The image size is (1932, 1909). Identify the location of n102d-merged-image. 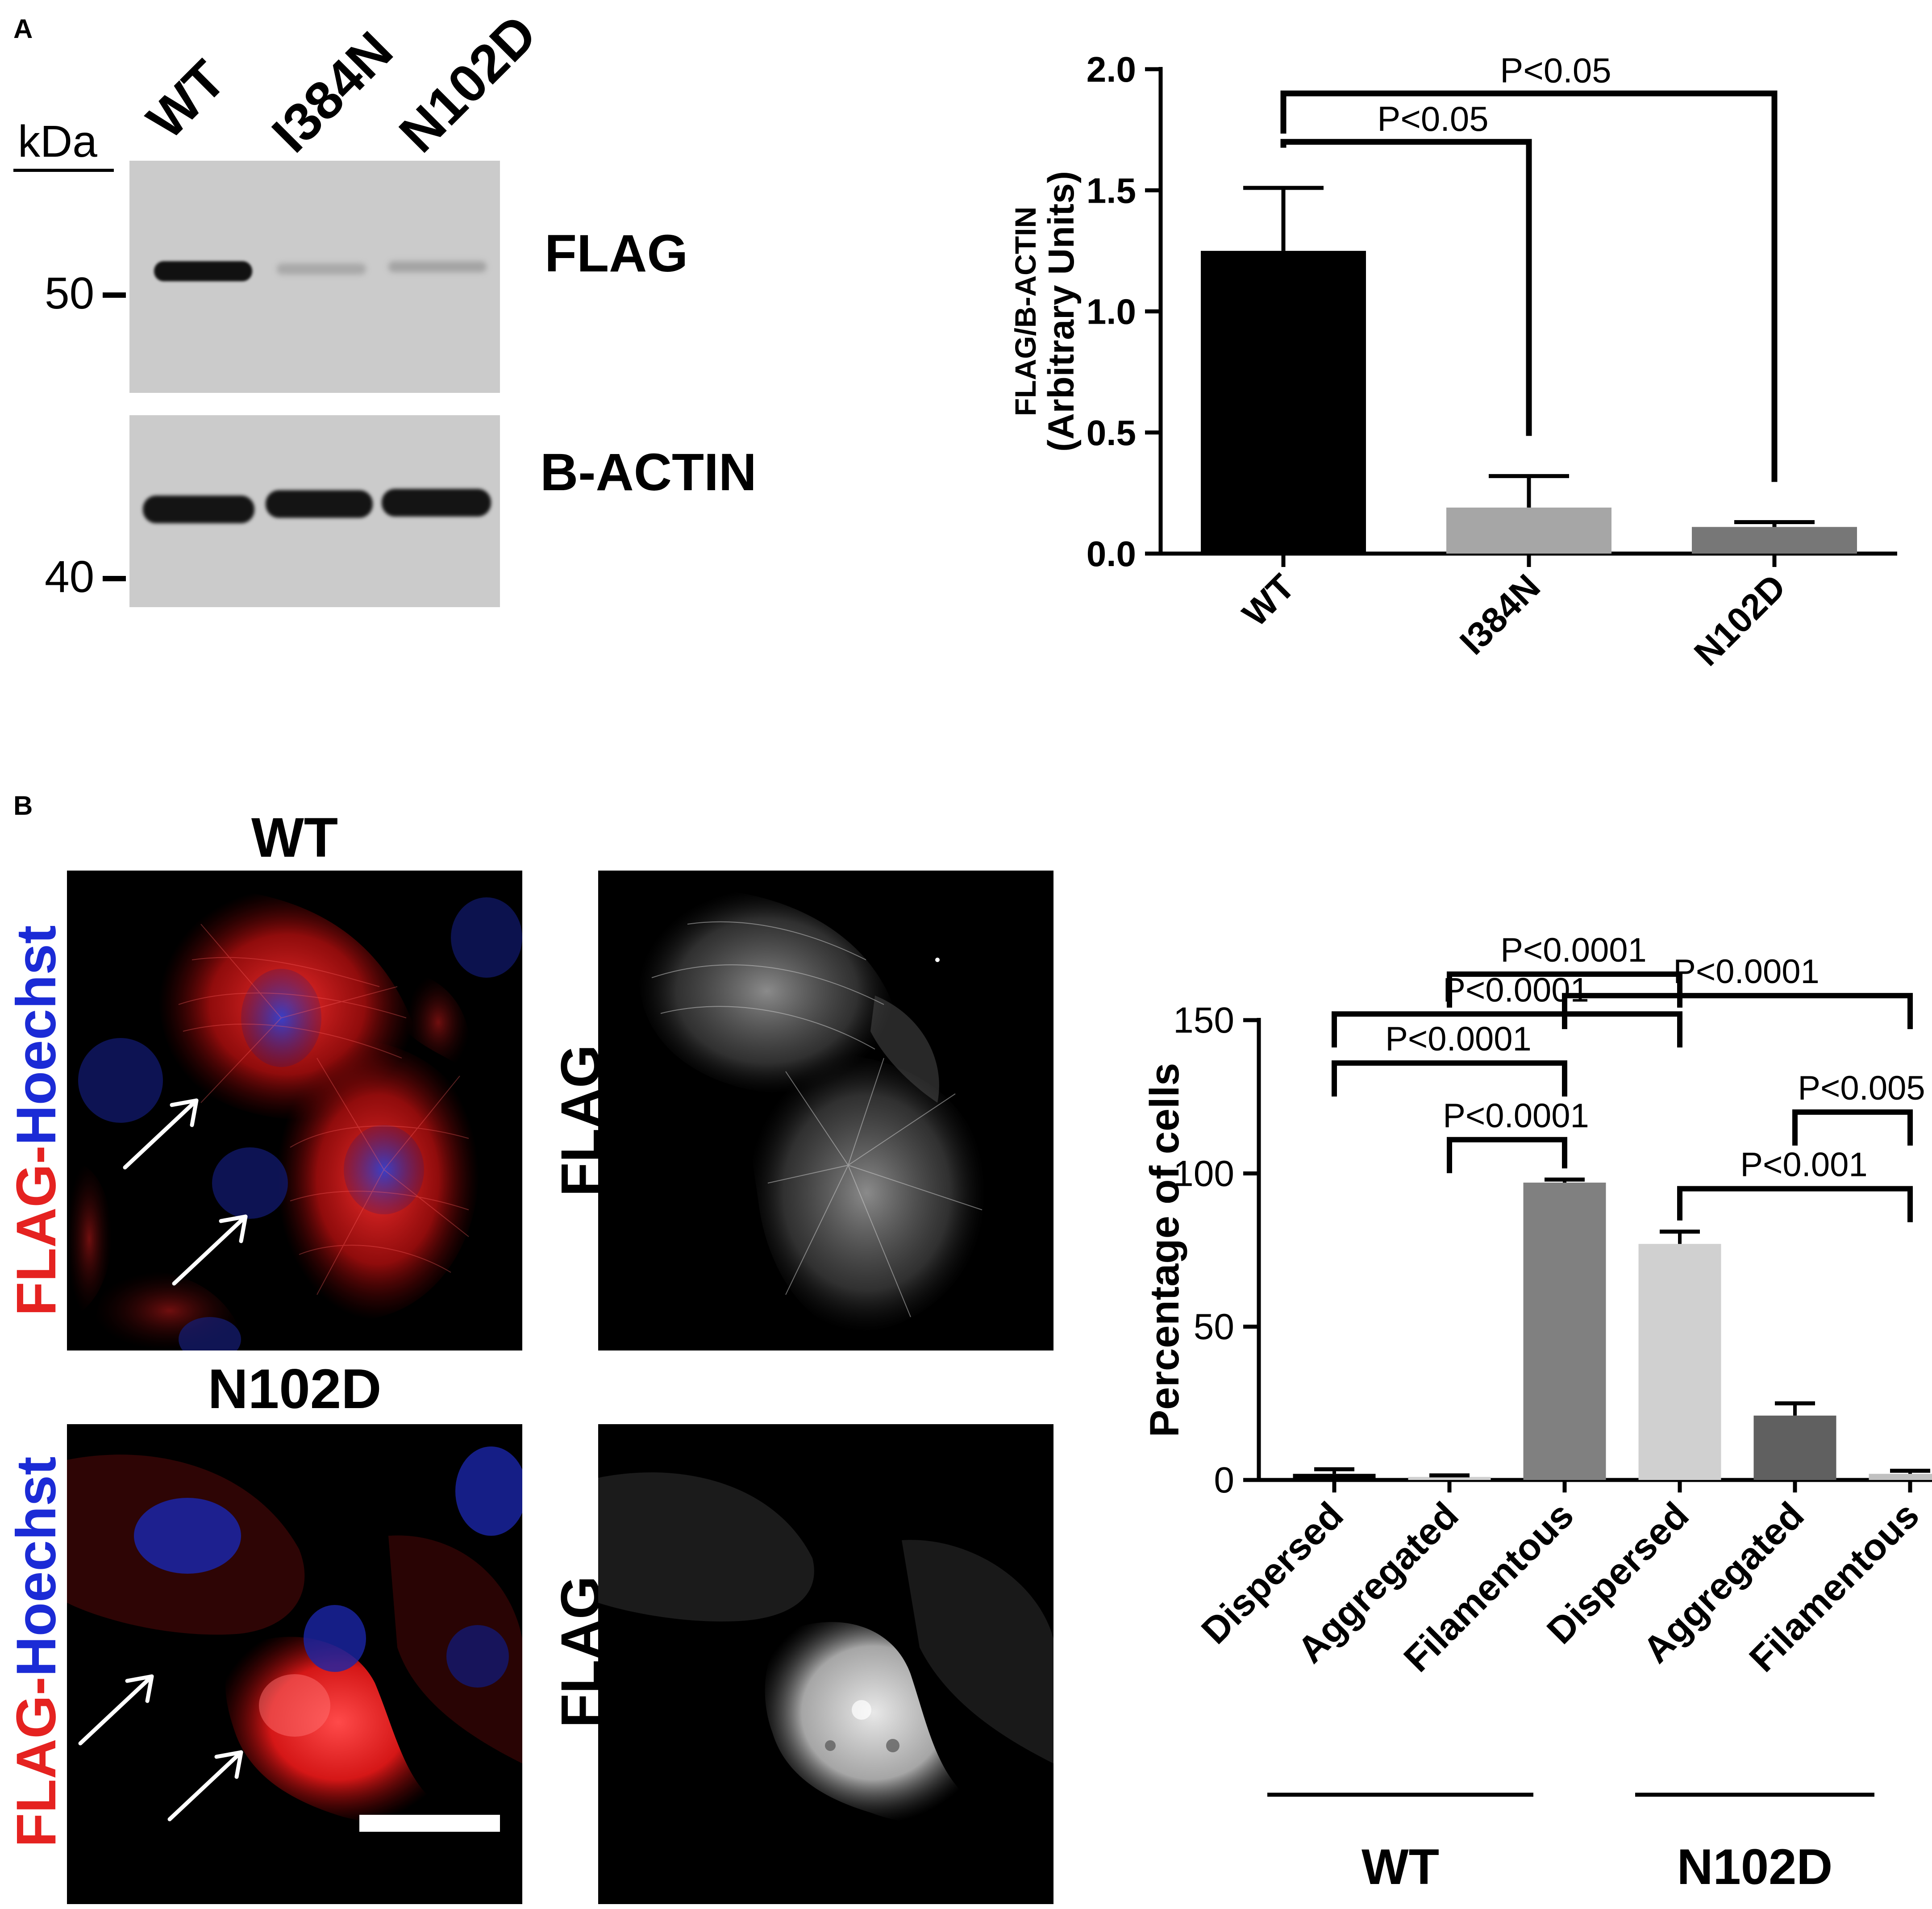
(294, 1664).